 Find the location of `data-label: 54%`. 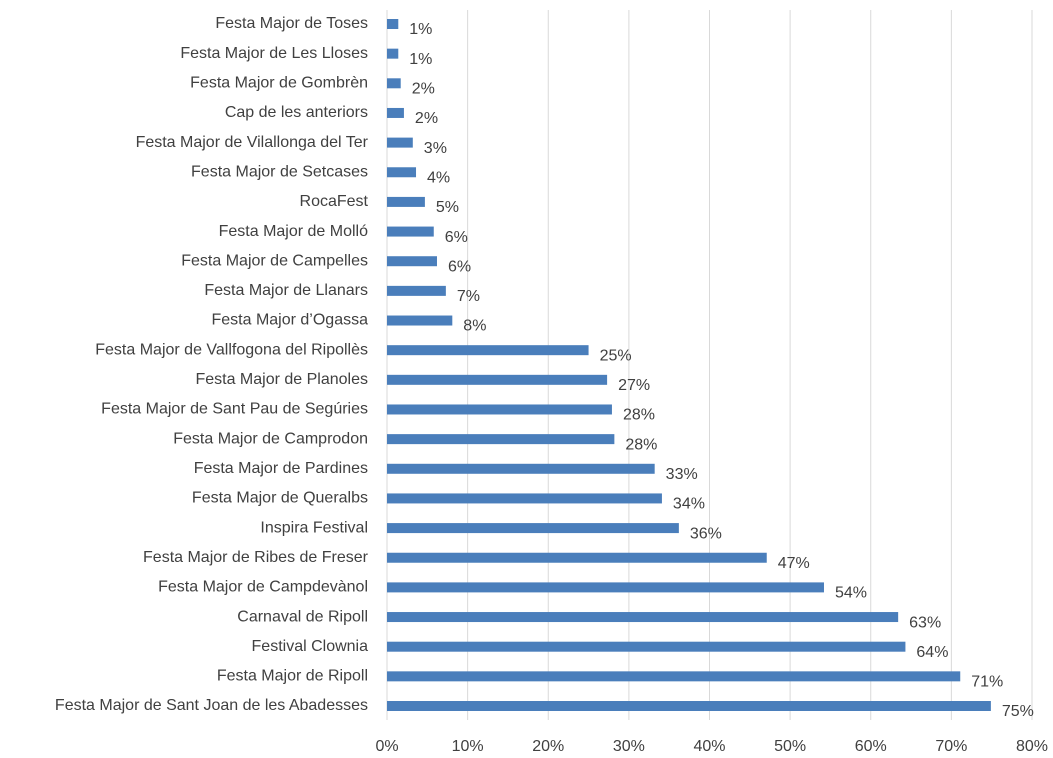

data-label: 54% is located at coordinates (851, 593).